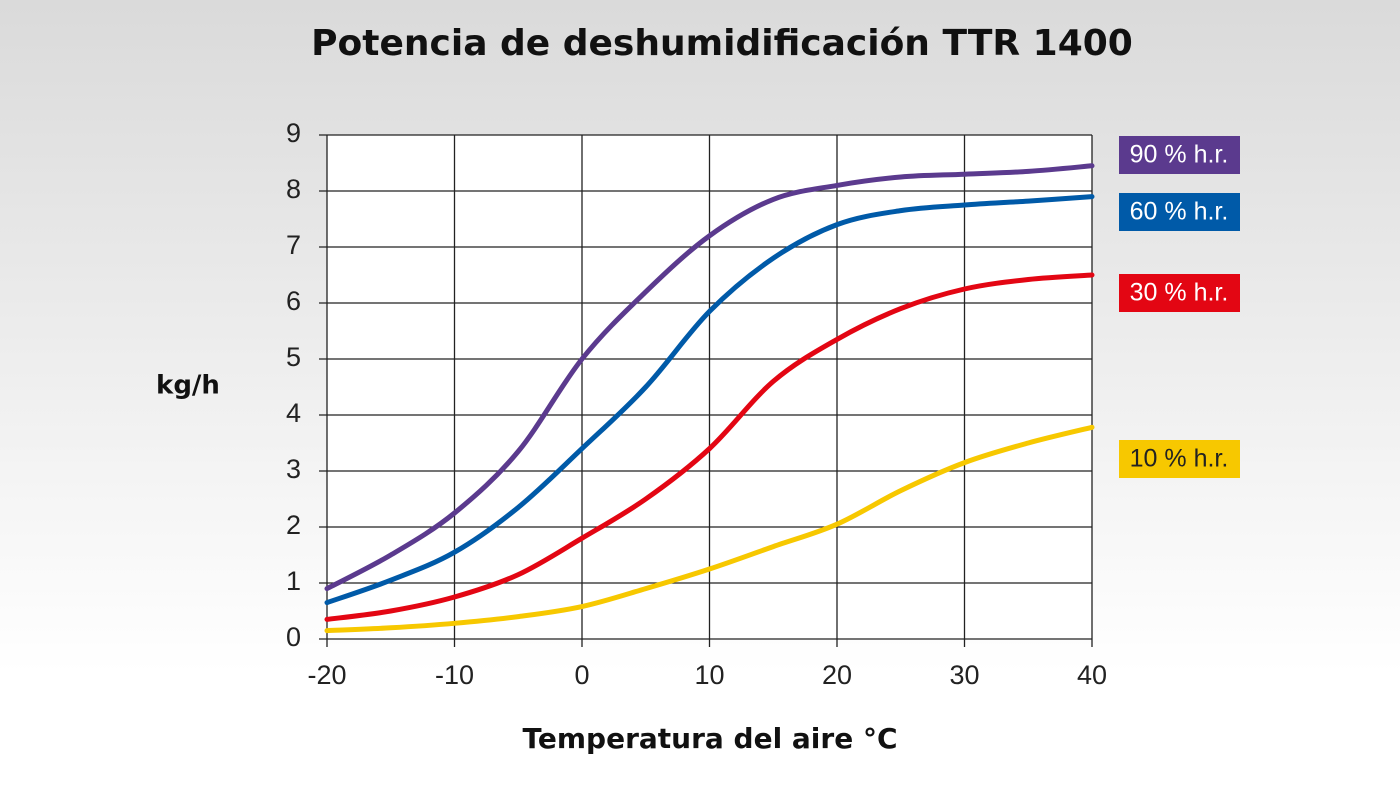  Describe the element at coordinates (293, 469) in the screenshot. I see `y-tick-label: 3` at that location.